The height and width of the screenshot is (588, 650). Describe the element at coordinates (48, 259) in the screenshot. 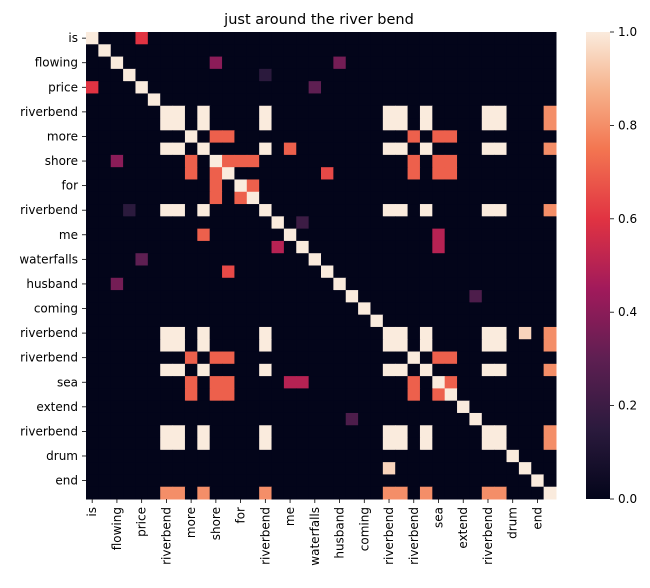

I see `y-tick-label: waterfalls` at that location.